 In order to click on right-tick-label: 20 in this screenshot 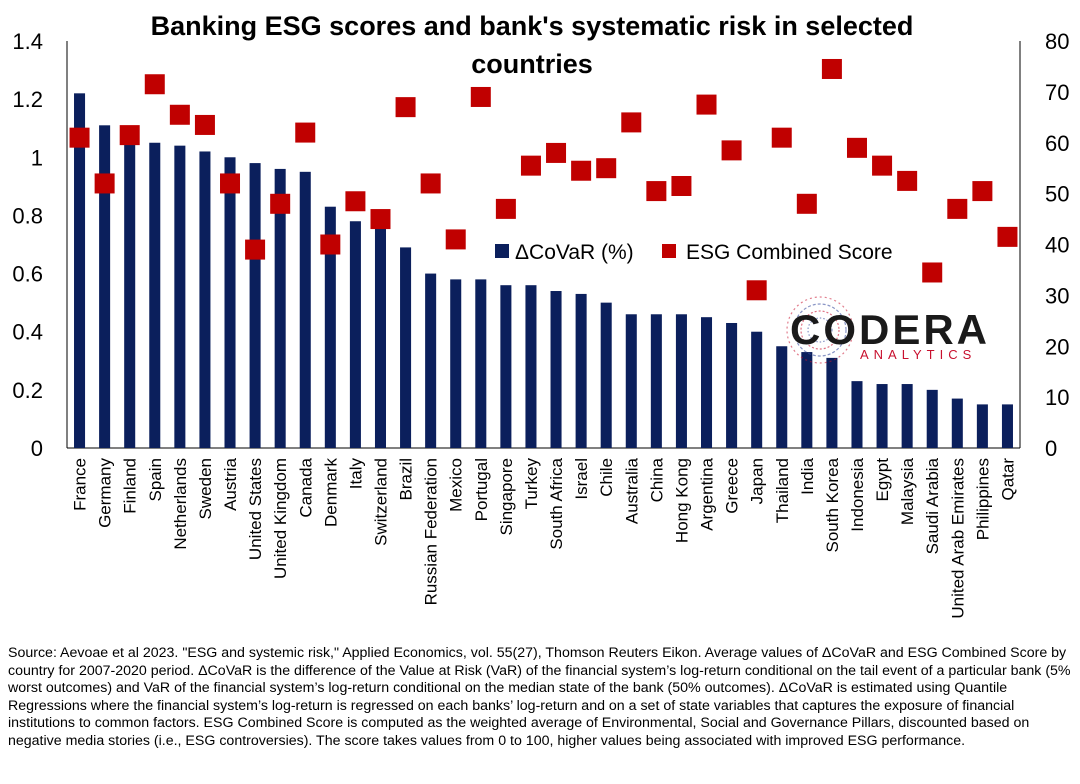, I will do `click(1057, 346)`.